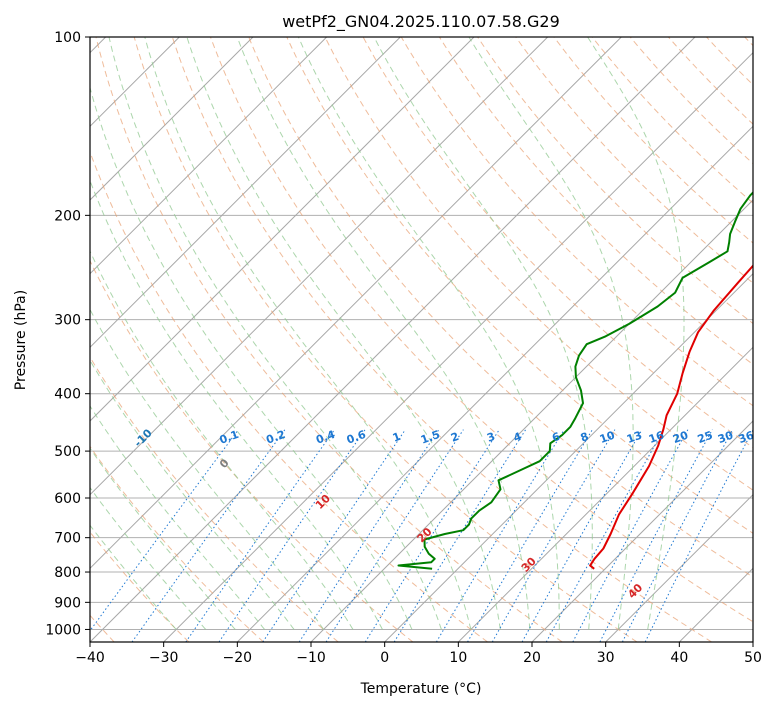  I want to click on x-tick-label: 0, so click(384, 658).